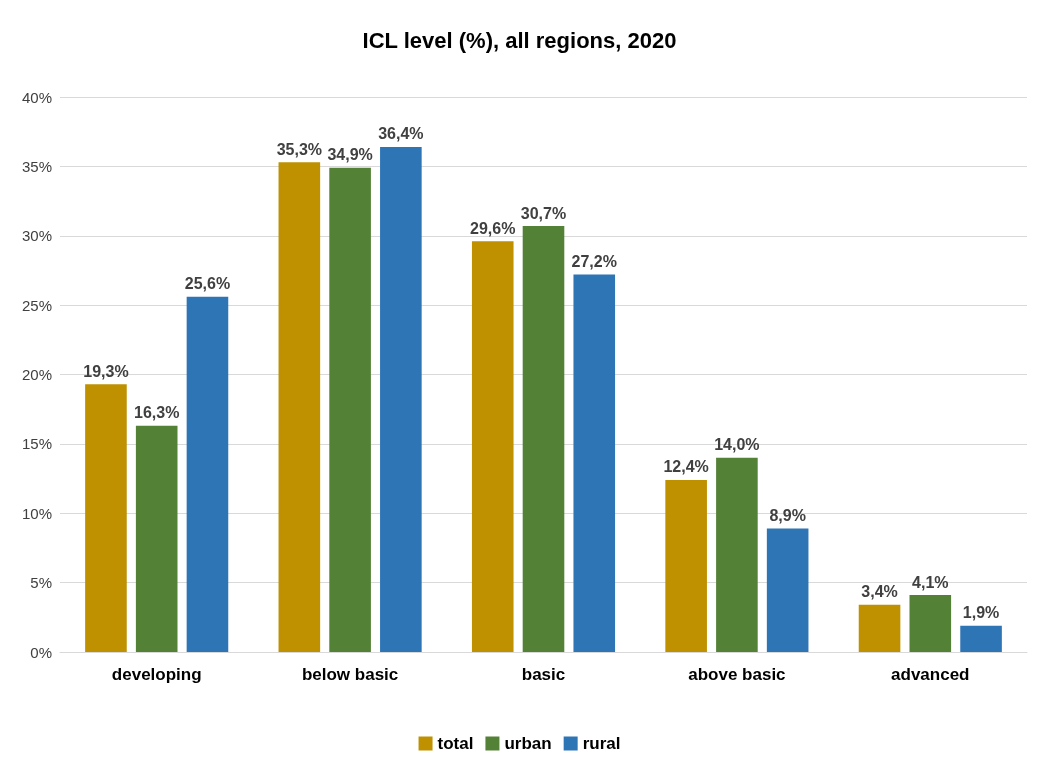 The width and height of the screenshot is (1039, 767). What do you see at coordinates (879, 592) in the screenshot?
I see `data-label: 3,4%` at bounding box center [879, 592].